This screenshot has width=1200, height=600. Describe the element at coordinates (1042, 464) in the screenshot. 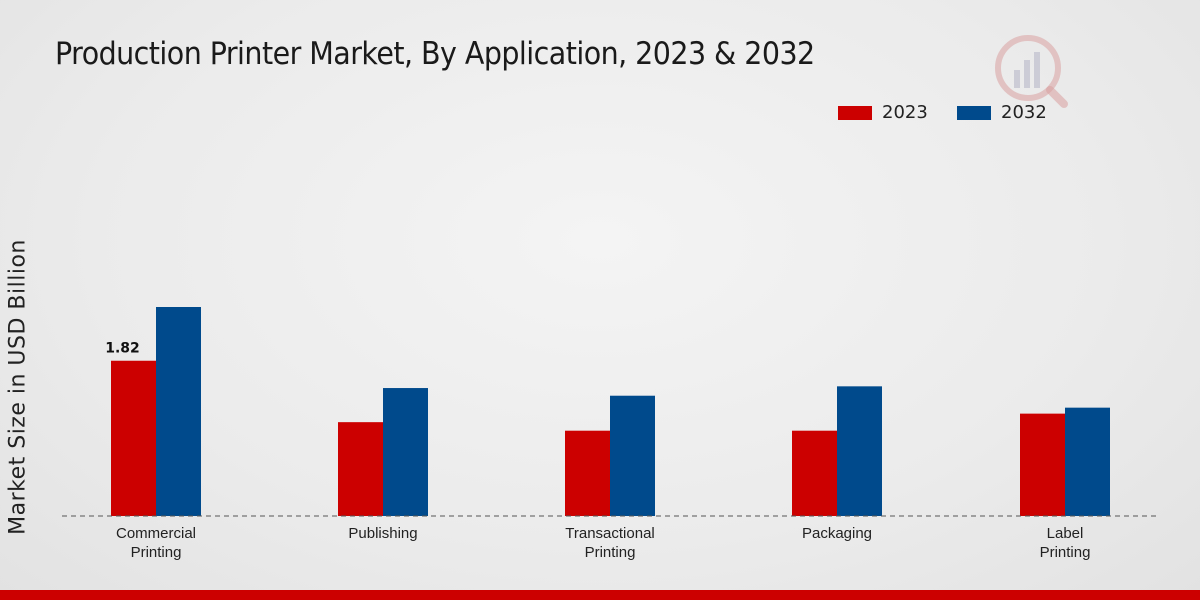

I see `bar-2023-label-printing` at that location.